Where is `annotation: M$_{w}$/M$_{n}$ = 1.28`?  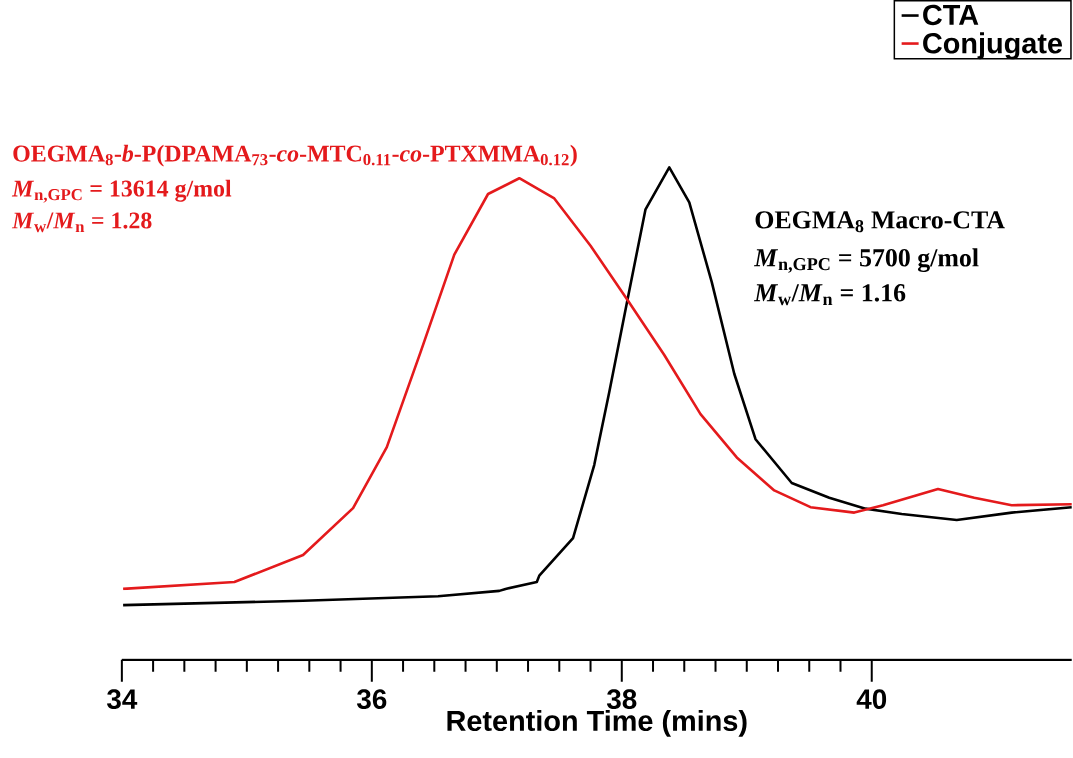
annotation: M$_{w}$/M$_{n}$ = 1.28 is located at coordinates (81, 222).